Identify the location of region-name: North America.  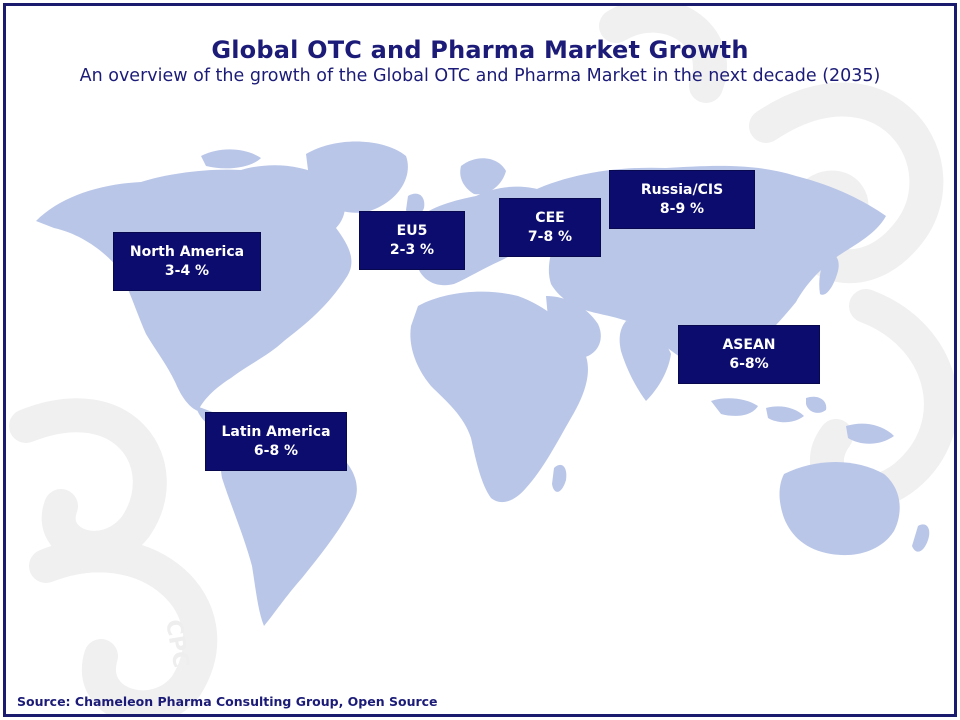
(187, 251).